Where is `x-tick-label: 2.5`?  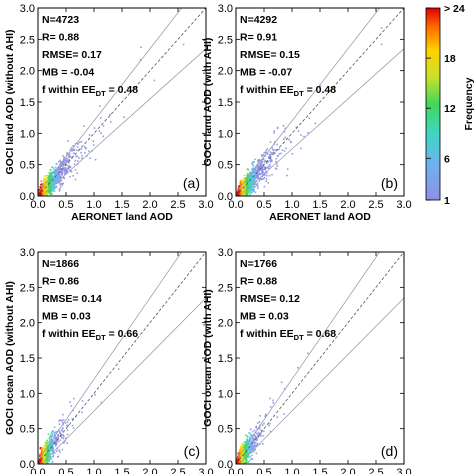
x-tick-label: 2.5 is located at coordinates (177, 205).